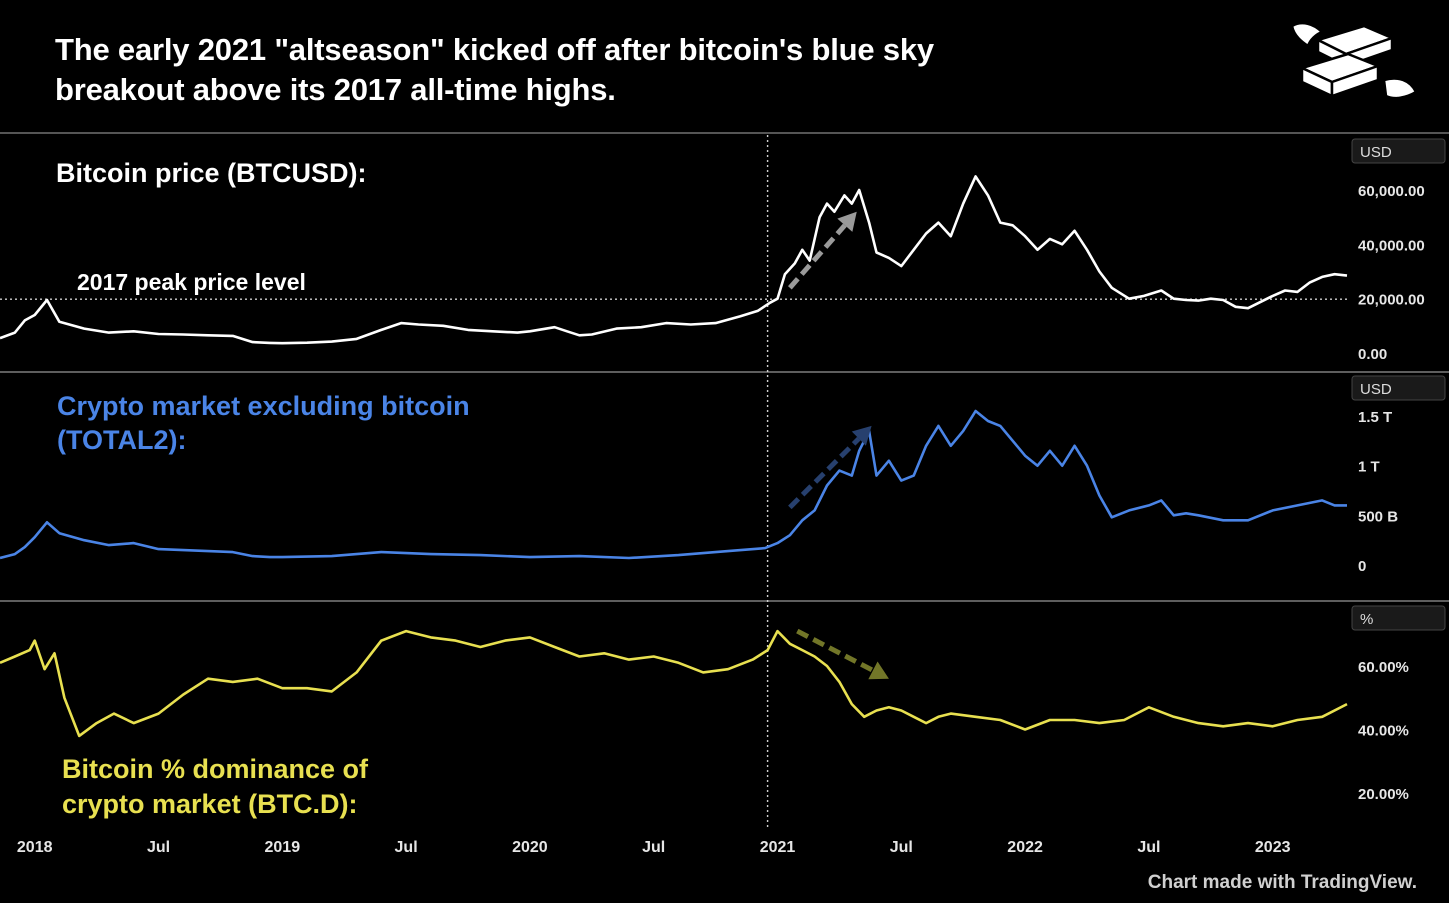  I want to click on x-tick-0: 2018, so click(35, 847).